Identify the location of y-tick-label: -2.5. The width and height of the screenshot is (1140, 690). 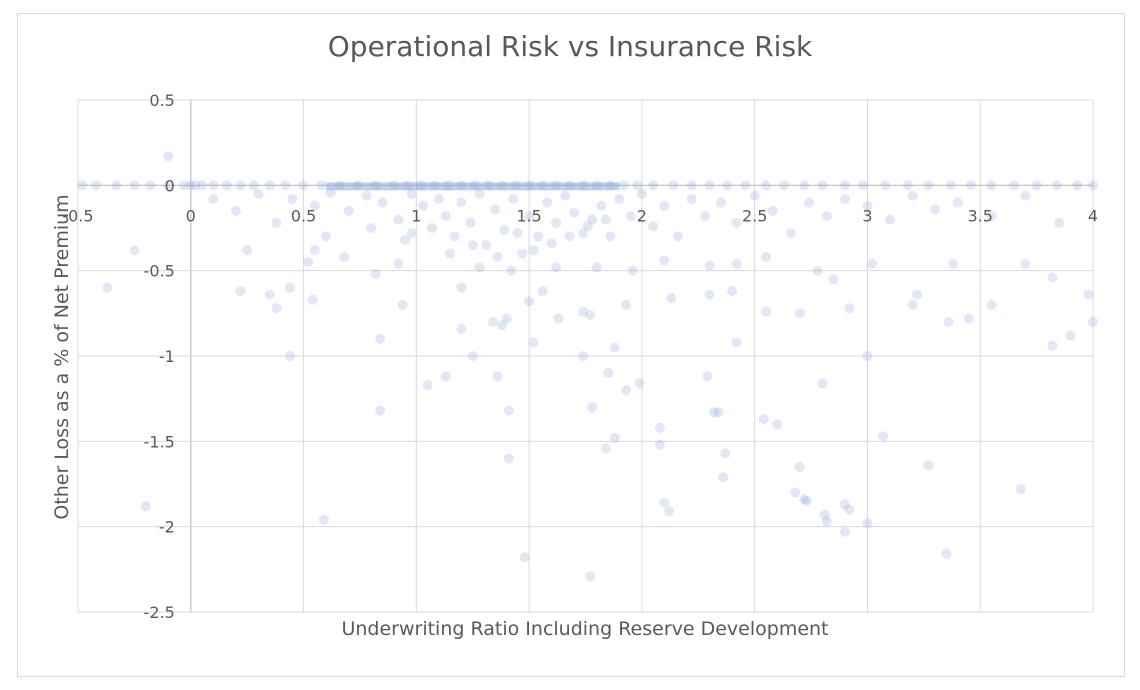
(159, 612).